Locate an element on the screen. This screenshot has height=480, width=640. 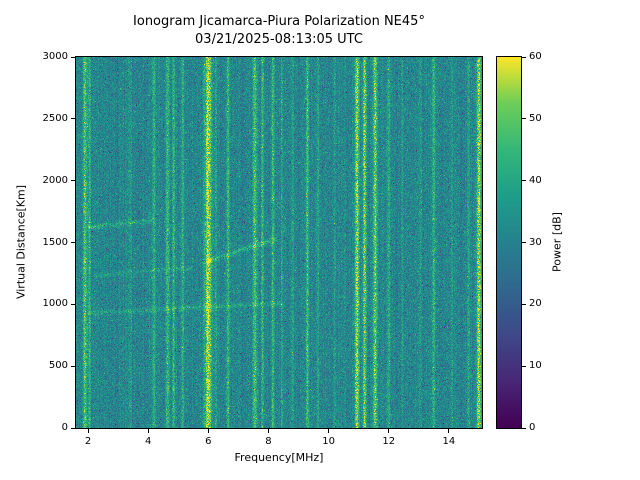
x-tick-label: 12 is located at coordinates (389, 441).